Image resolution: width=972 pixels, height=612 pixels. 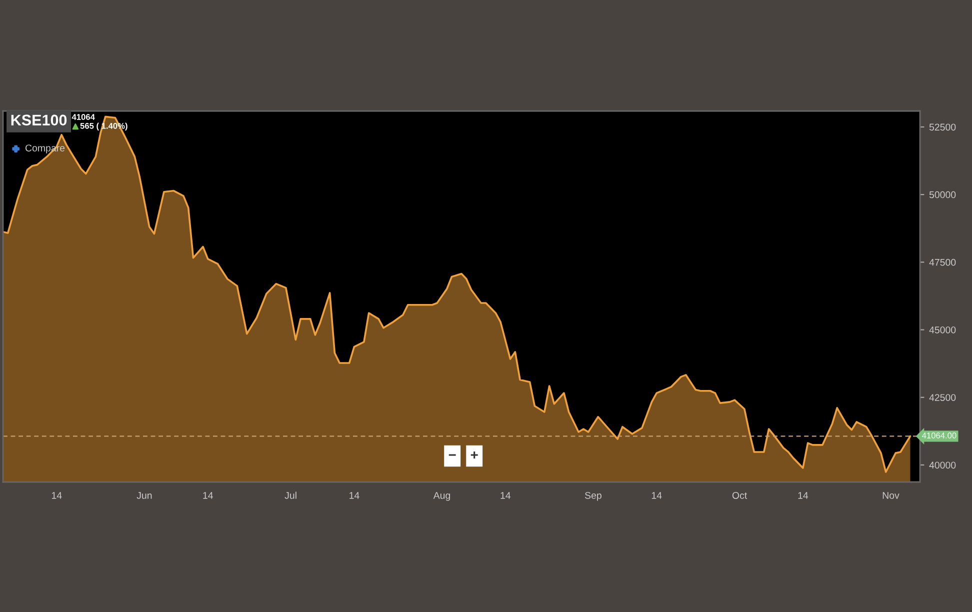 What do you see at coordinates (740, 495) in the screenshot?
I see `x-tick-label: Oct` at bounding box center [740, 495].